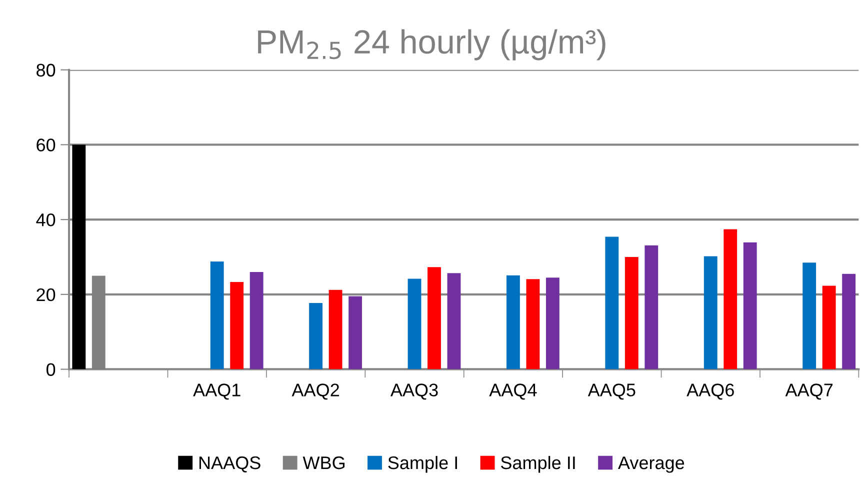  Describe the element at coordinates (710, 392) in the screenshot. I see `x-tick-label: AAQ6` at that location.